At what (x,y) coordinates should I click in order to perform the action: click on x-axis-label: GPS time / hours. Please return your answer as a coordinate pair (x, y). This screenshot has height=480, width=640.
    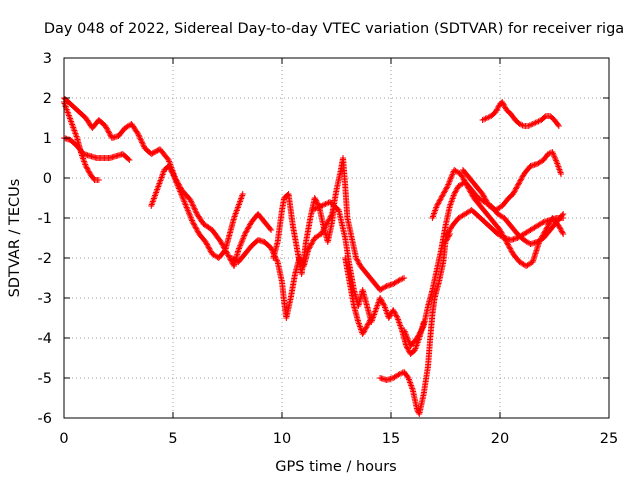
    Looking at the image, I should click on (335, 467).